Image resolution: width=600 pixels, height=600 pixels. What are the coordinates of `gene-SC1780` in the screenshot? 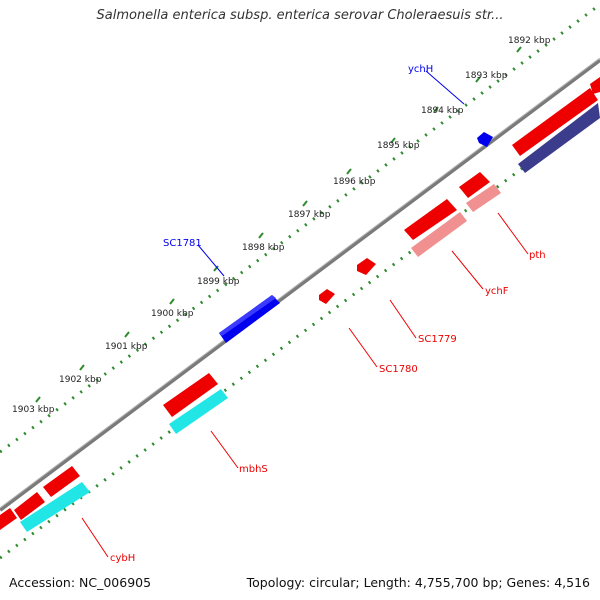 It's located at (327, 296).